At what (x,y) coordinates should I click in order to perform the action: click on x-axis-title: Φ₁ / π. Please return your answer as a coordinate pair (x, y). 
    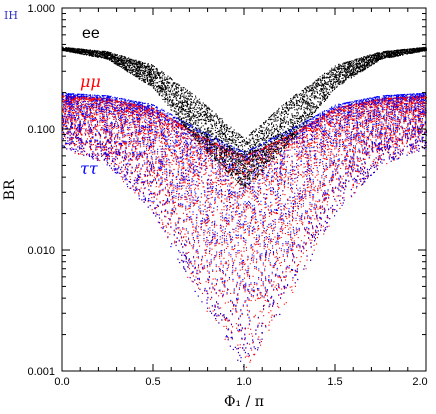
    Looking at the image, I should click on (244, 402).